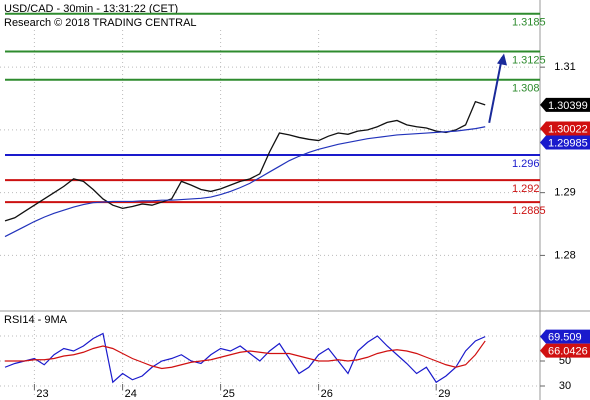  I want to click on level-label: 1.308, so click(526, 89).